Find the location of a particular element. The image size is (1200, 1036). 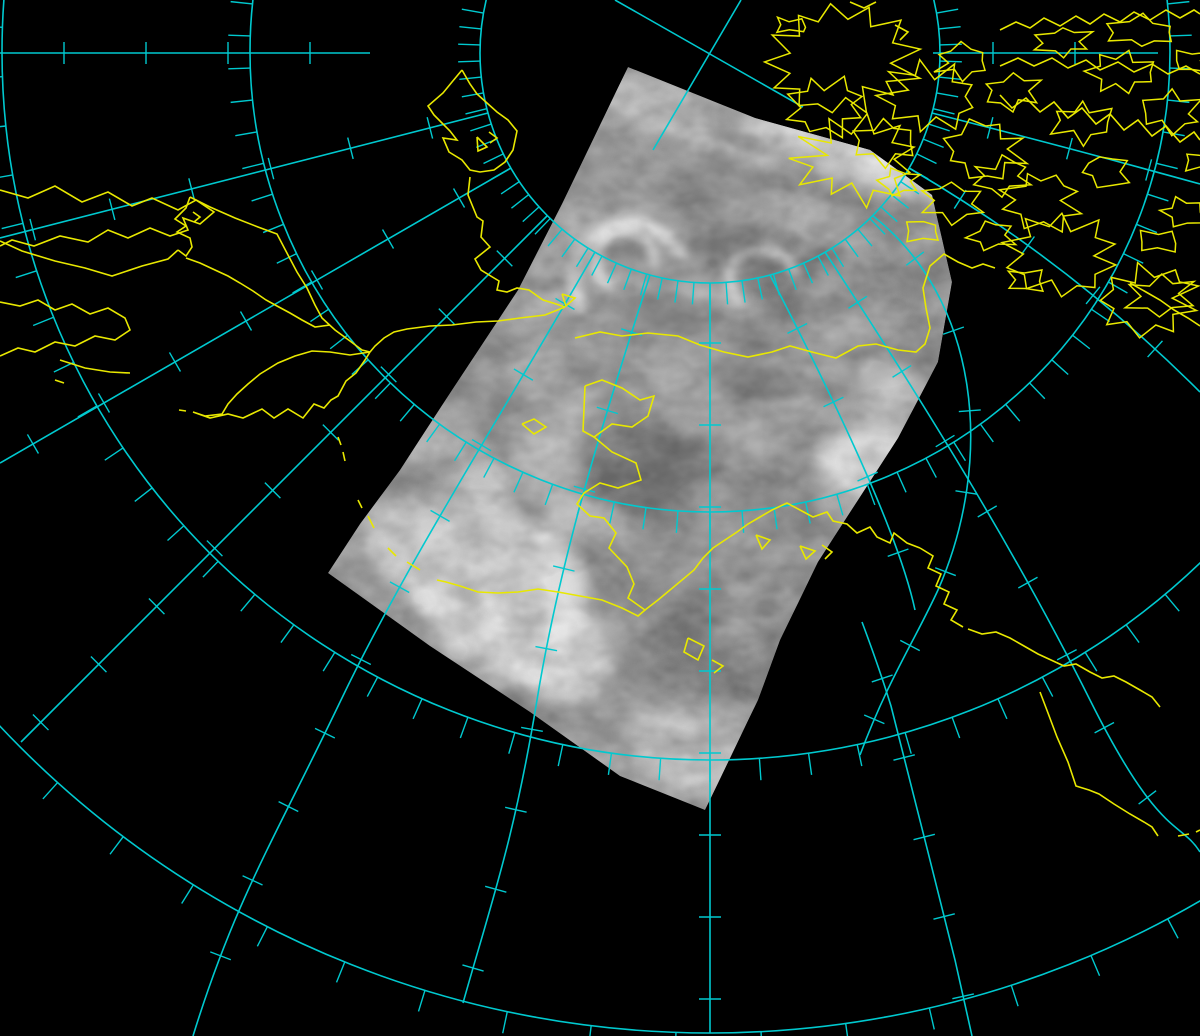

coastline-chukotka-head-east-coast is located at coordinates (280, 274).